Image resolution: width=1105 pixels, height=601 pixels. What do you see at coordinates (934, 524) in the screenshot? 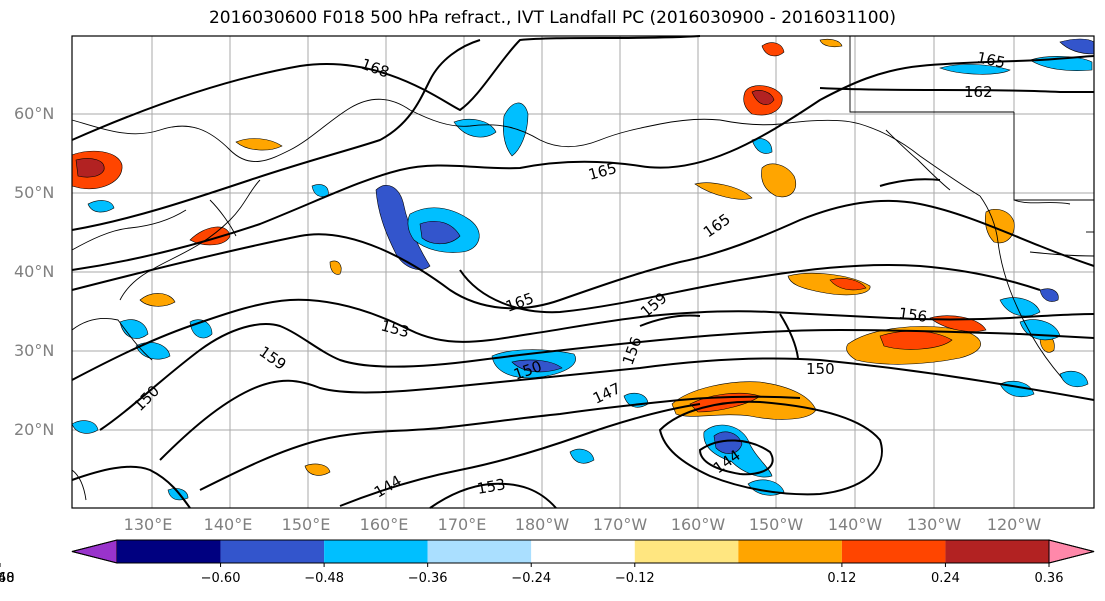
I see `lon-label: 130°W` at bounding box center [934, 524].